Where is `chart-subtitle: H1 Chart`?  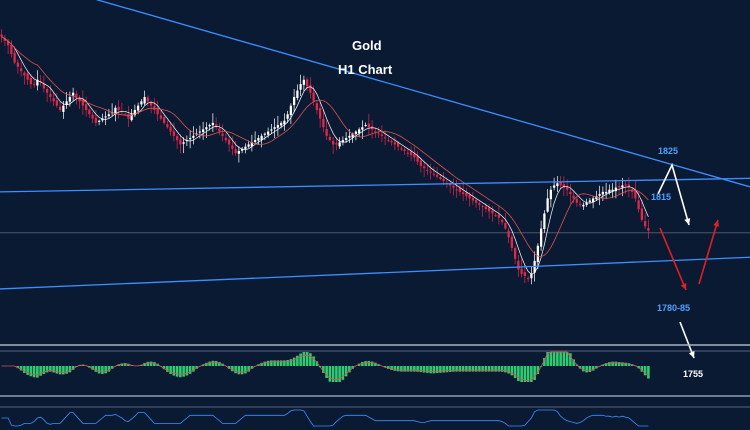 chart-subtitle: H1 Chart is located at coordinates (365, 69).